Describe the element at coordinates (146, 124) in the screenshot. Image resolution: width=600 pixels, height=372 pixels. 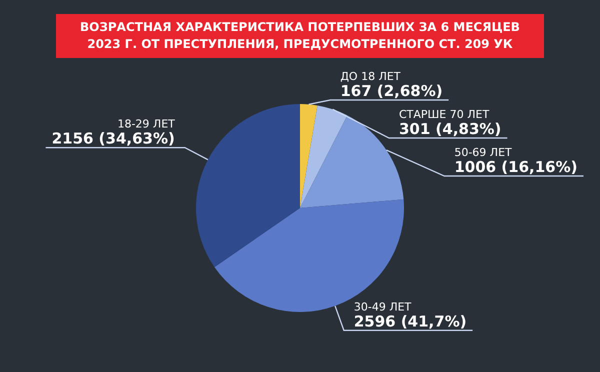
I see `slice-label: 18-29 ЛЕТ` at that location.